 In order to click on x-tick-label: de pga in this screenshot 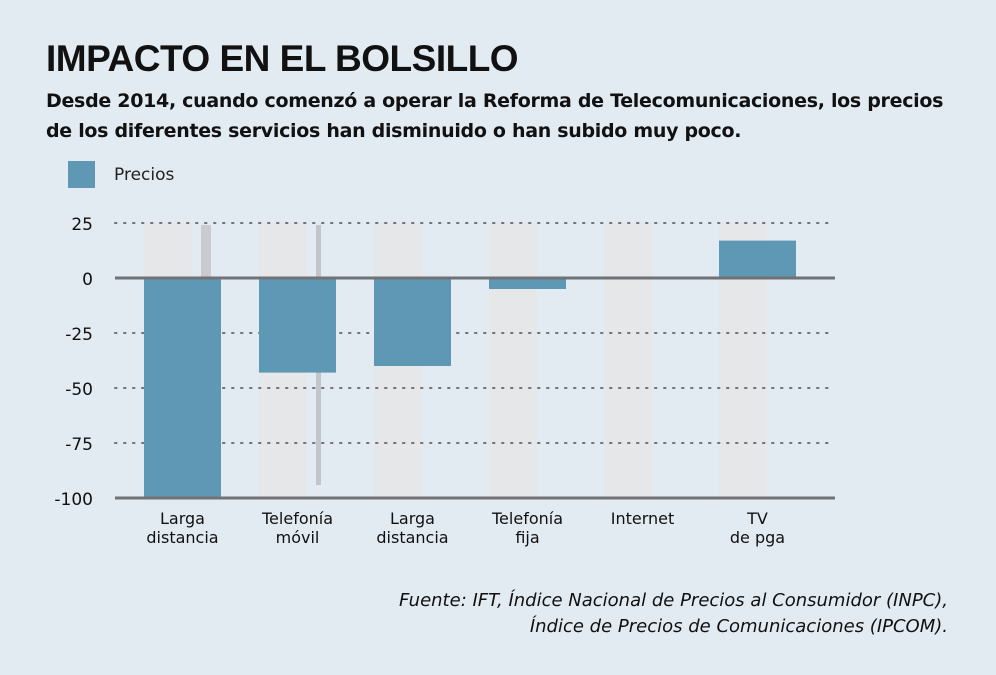, I will do `click(757, 537)`.